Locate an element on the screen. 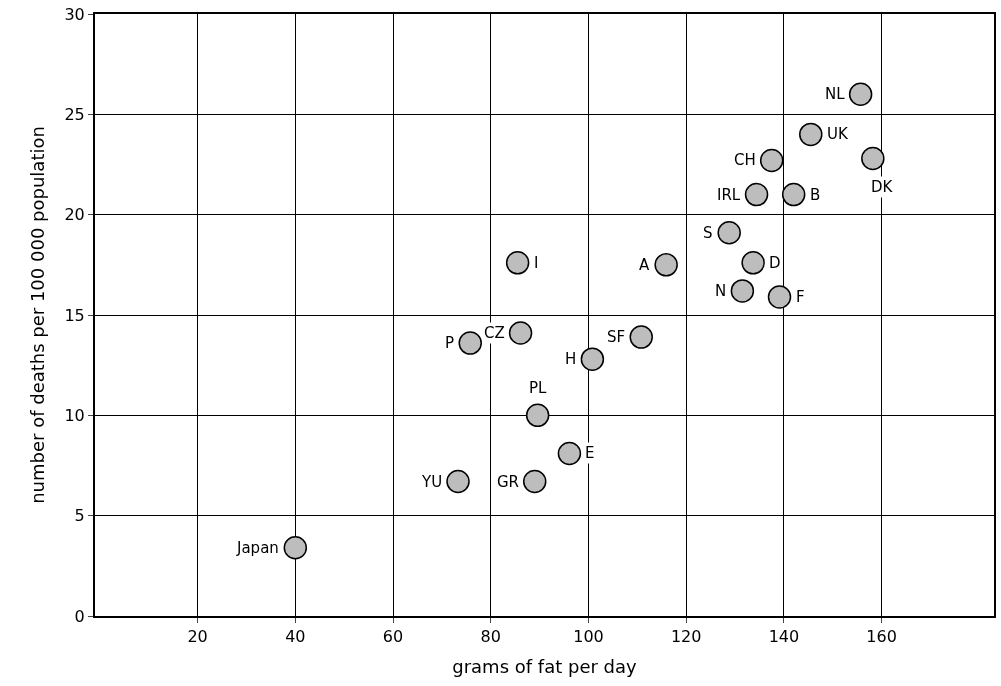 This screenshot has height=686, width=1001. y-tick-label: 0 is located at coordinates (79, 616).